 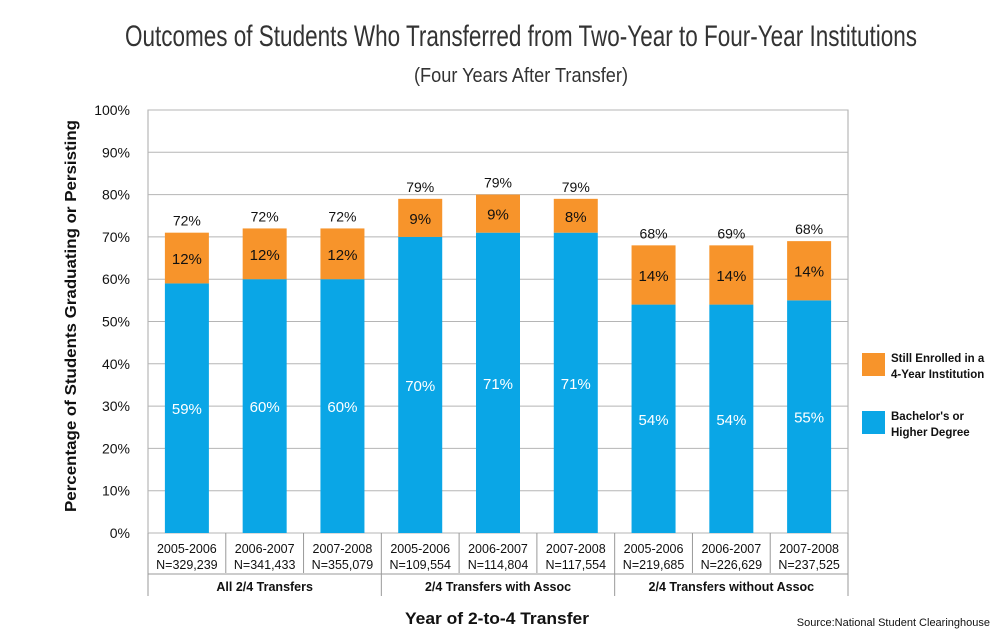 I want to click on y-tick-label: 10%, so click(x=116, y=491).